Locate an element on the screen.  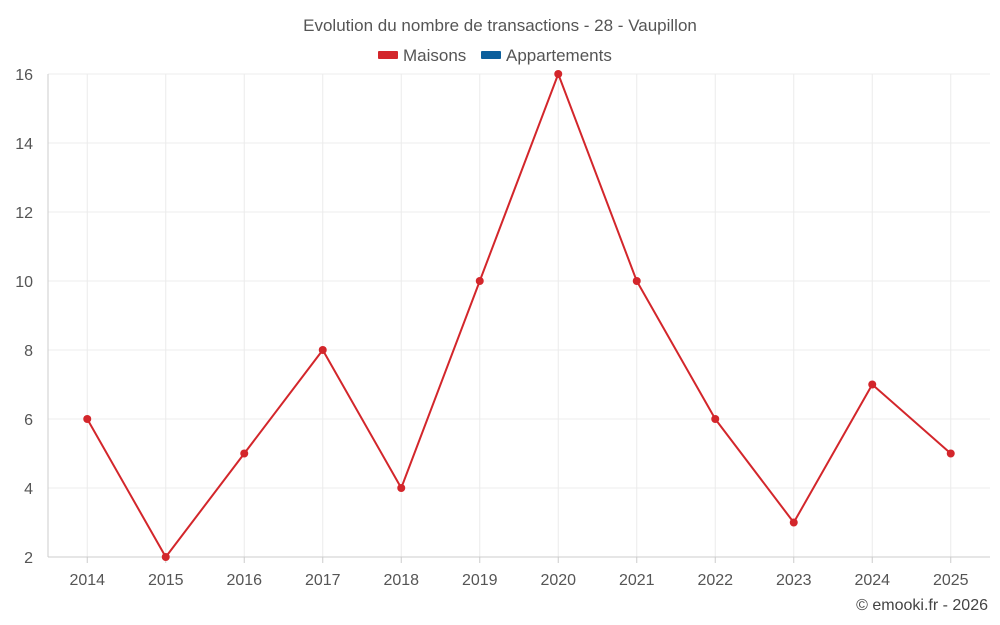
x-tick-label: 2017 is located at coordinates (323, 580).